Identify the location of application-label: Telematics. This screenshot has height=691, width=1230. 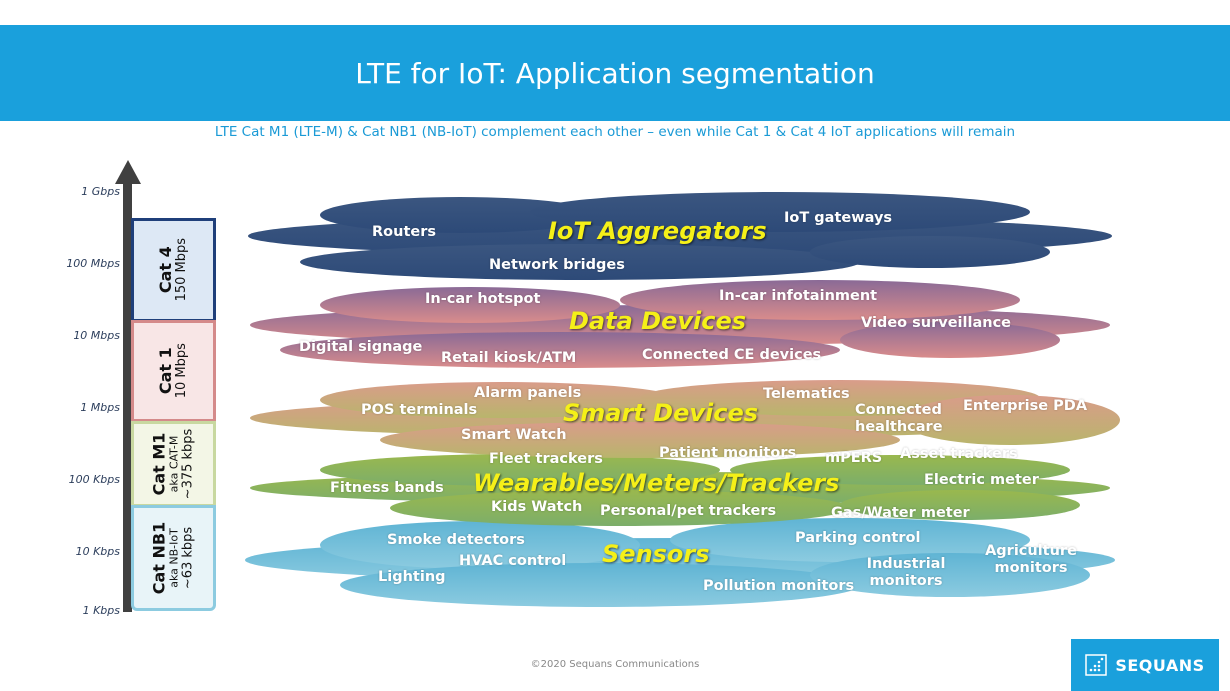
(806, 394).